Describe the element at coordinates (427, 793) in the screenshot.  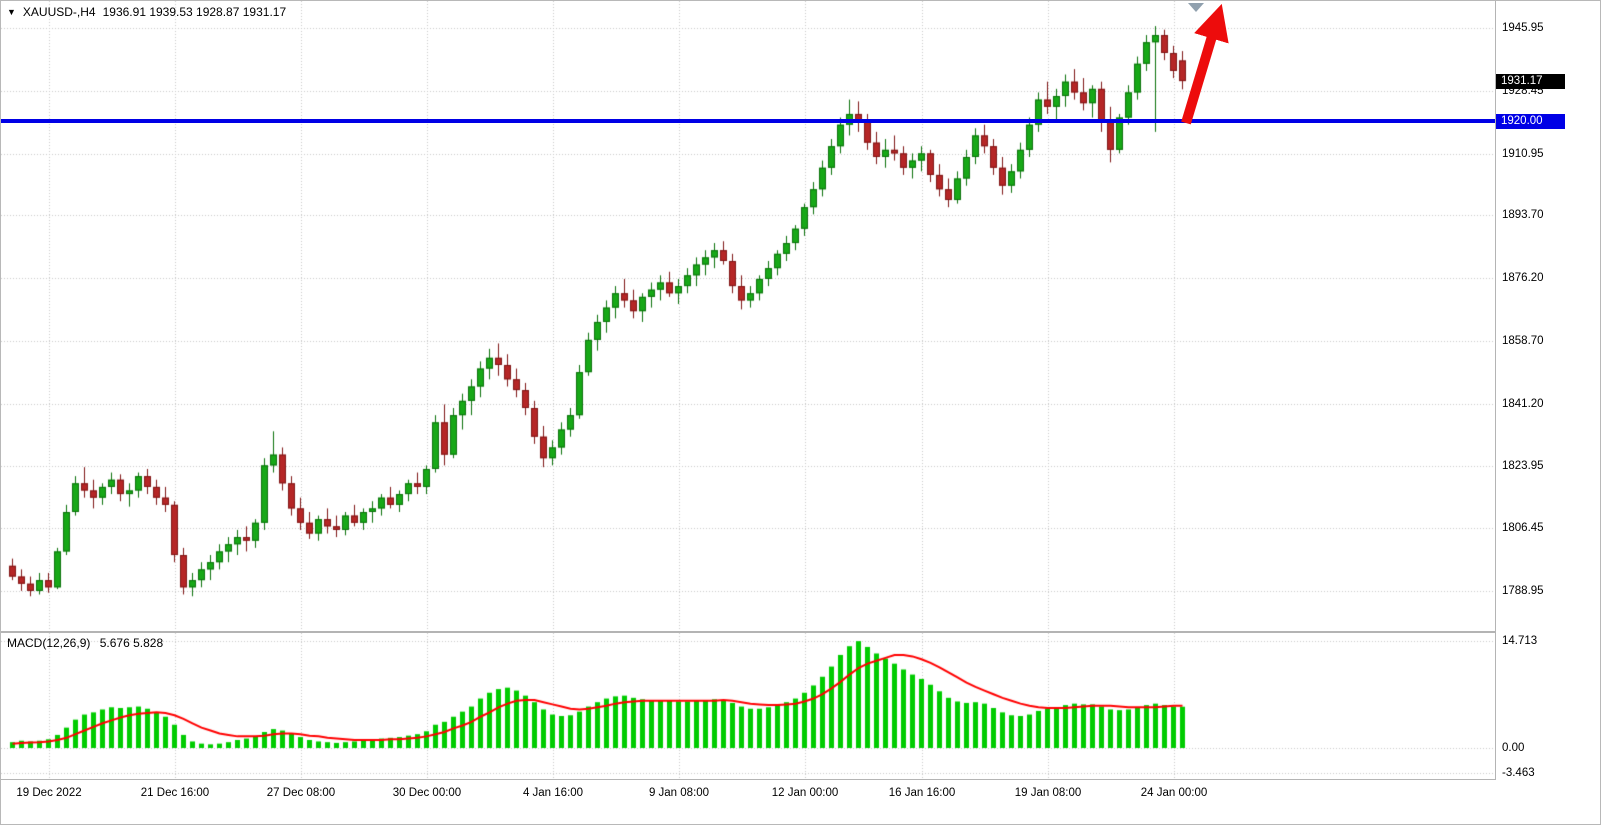
I see `time-axis-label: 30 Dec 00:00` at that location.